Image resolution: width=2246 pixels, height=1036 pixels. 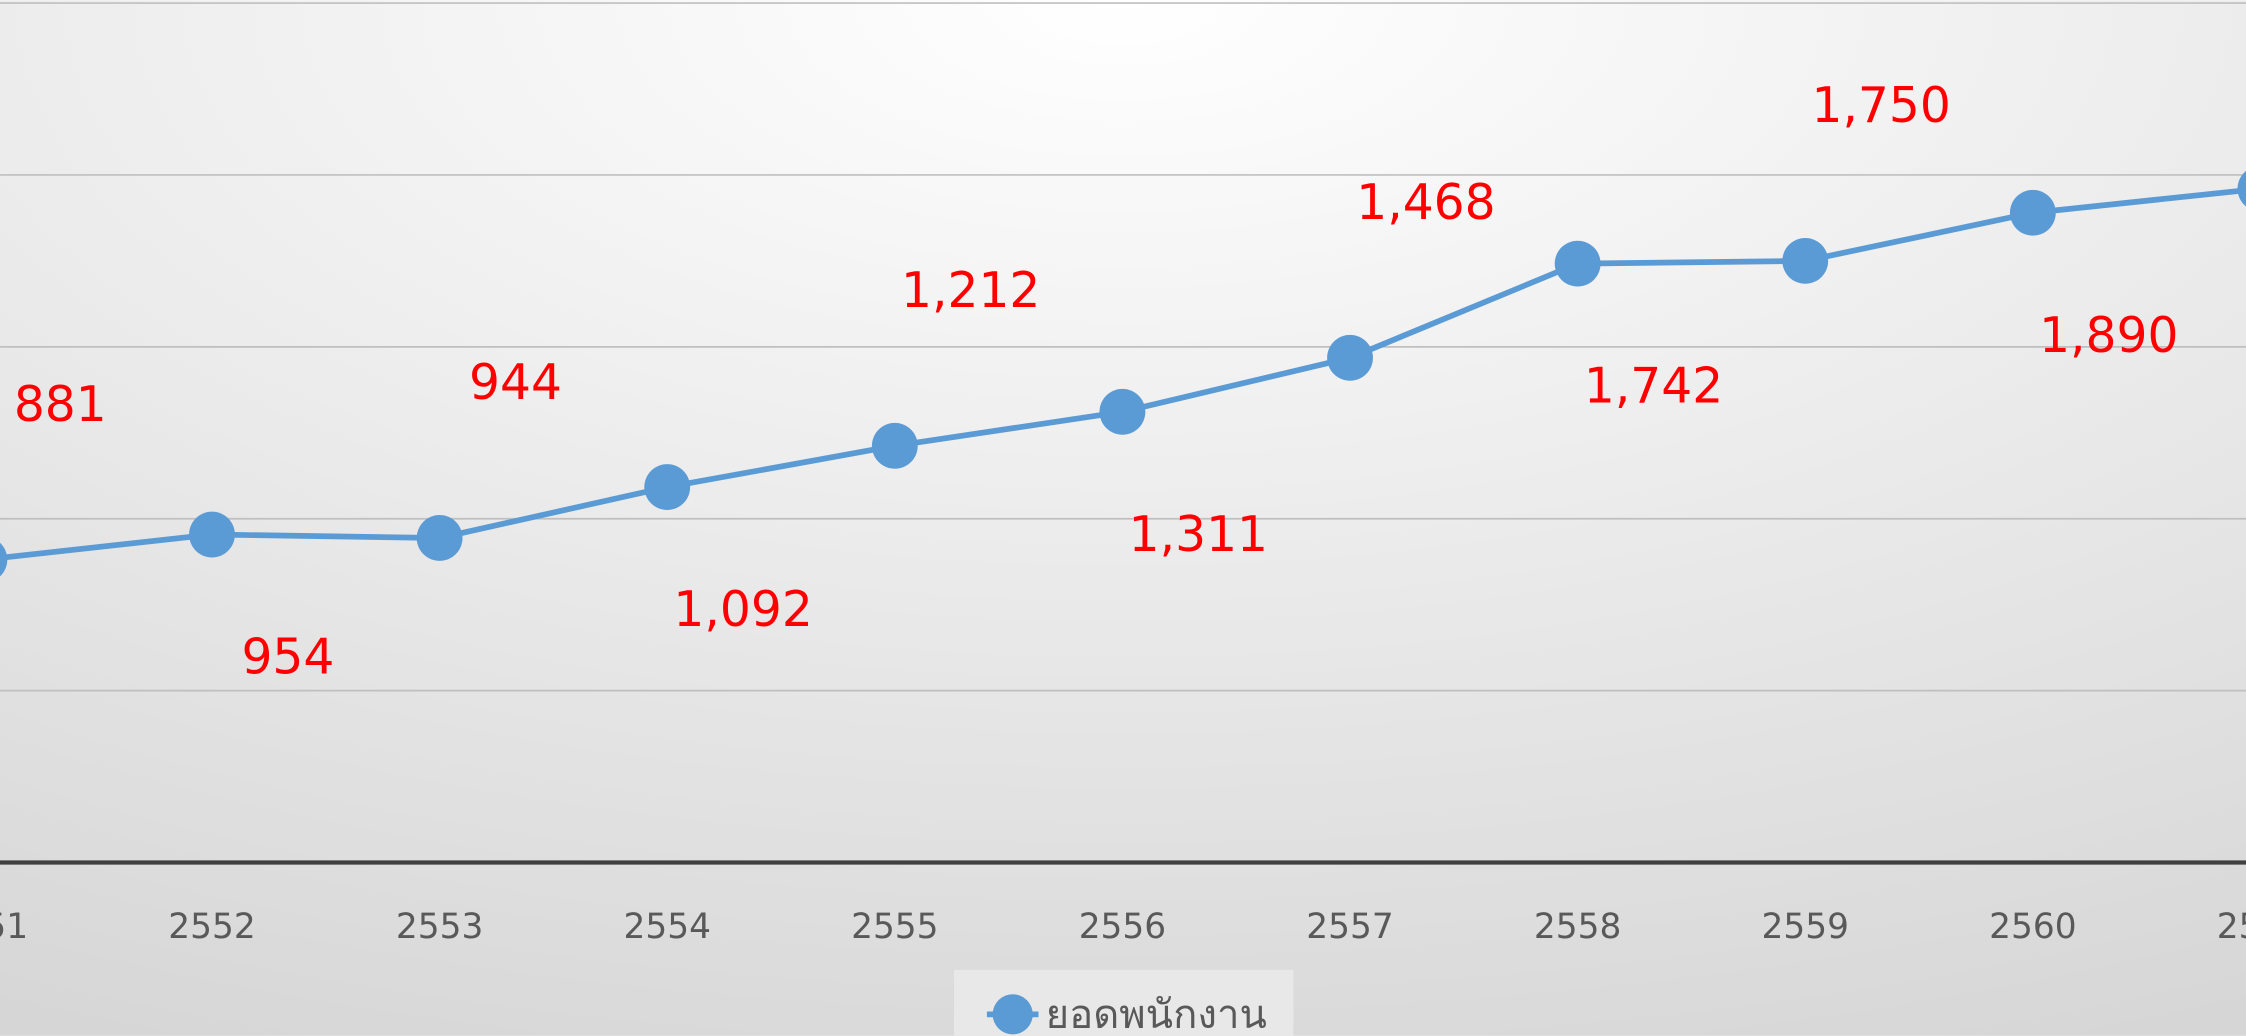 What do you see at coordinates (60, 405) in the screenshot?
I see `data-label: 881` at bounding box center [60, 405].